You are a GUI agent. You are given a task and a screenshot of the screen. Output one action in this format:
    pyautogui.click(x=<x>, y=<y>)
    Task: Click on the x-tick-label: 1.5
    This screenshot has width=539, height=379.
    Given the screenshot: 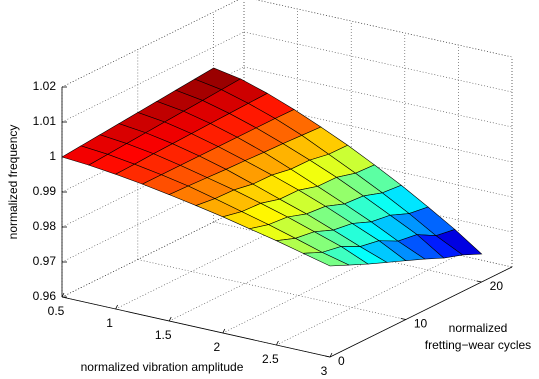 What is the action you would take?
    pyautogui.click(x=163, y=335)
    